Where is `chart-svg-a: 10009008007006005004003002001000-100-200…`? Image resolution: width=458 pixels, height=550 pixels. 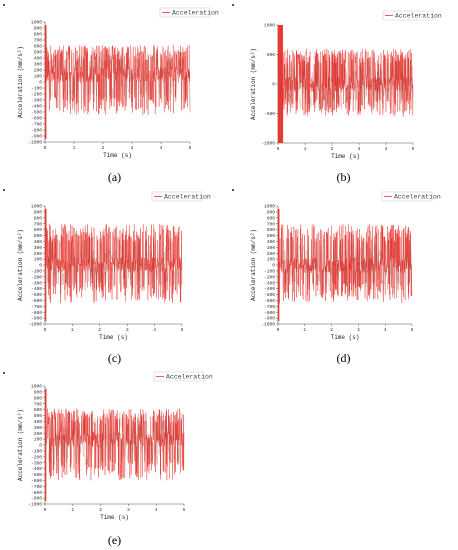 chart-svg-a: 10009008007006005004003002001000-100-200… is located at coordinates (111, 81).